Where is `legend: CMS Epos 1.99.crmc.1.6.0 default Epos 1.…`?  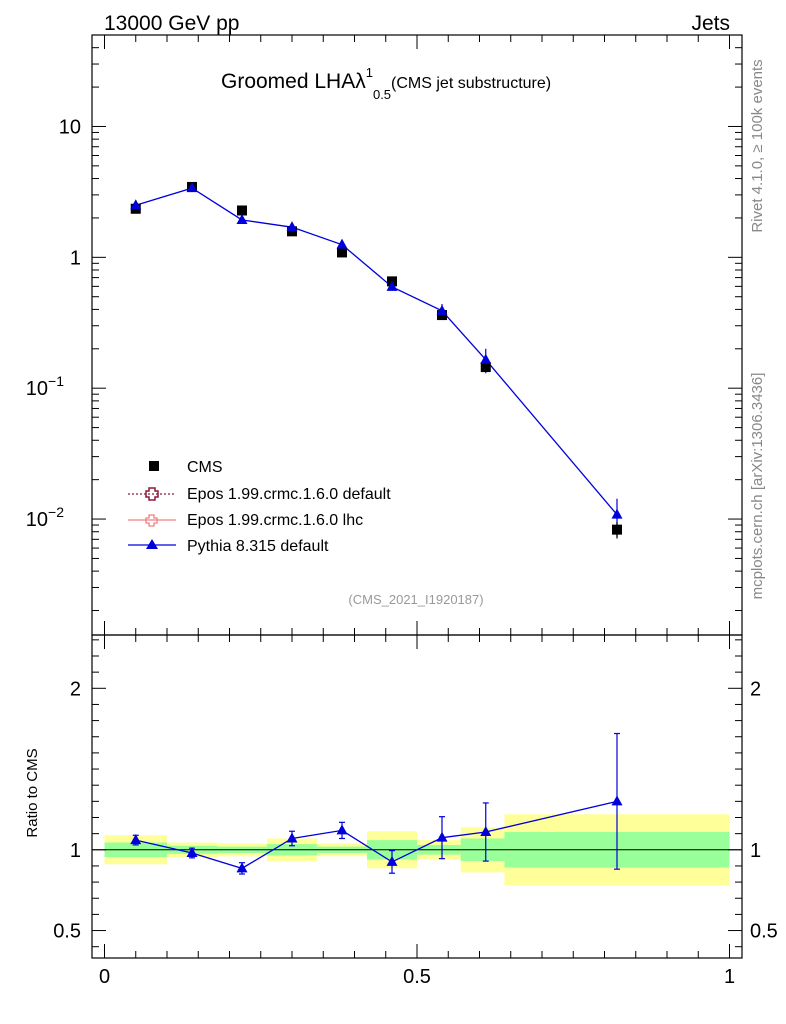
legend: CMS Epos 1.99.crmc.1.6.0 default Epos 1.… is located at coordinates (259, 507).